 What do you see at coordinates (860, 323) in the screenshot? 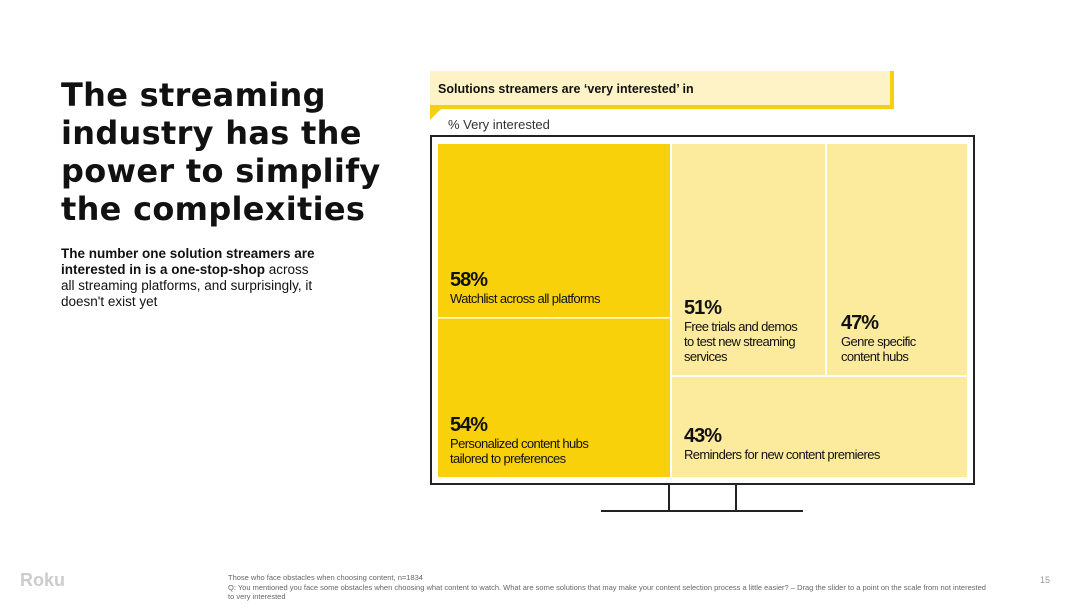
I see `tile-pct: 47%` at bounding box center [860, 323].